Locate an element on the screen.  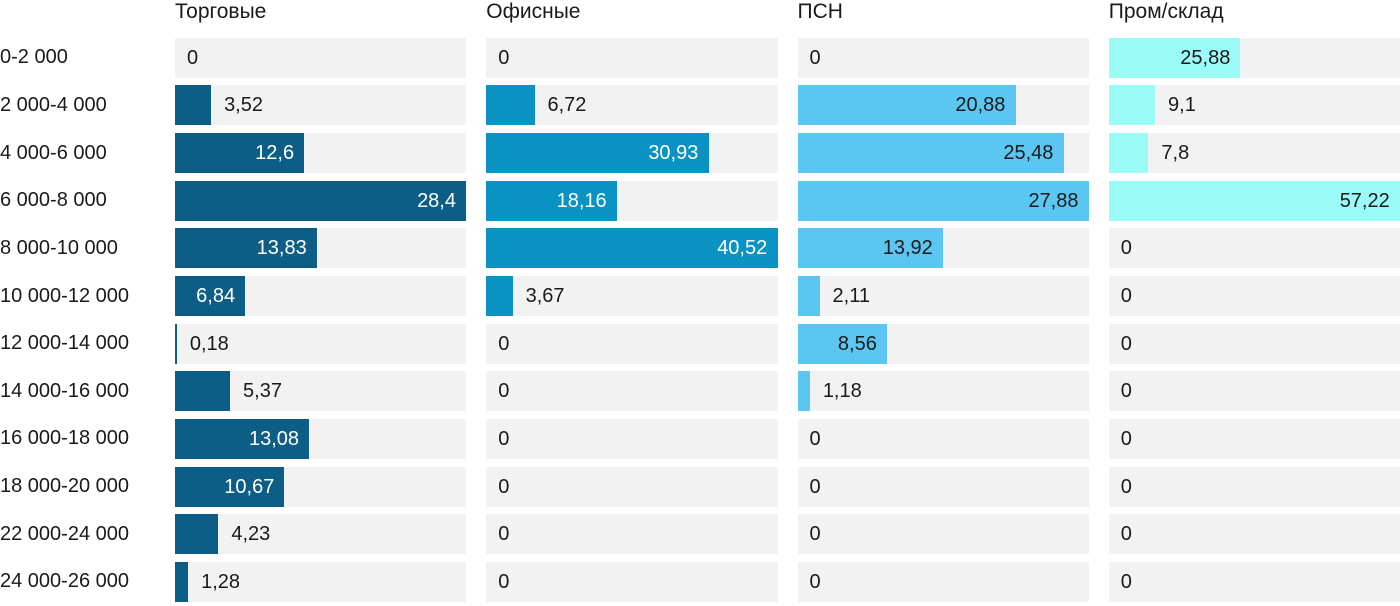
bar-track: 8,56 is located at coordinates (943, 343).